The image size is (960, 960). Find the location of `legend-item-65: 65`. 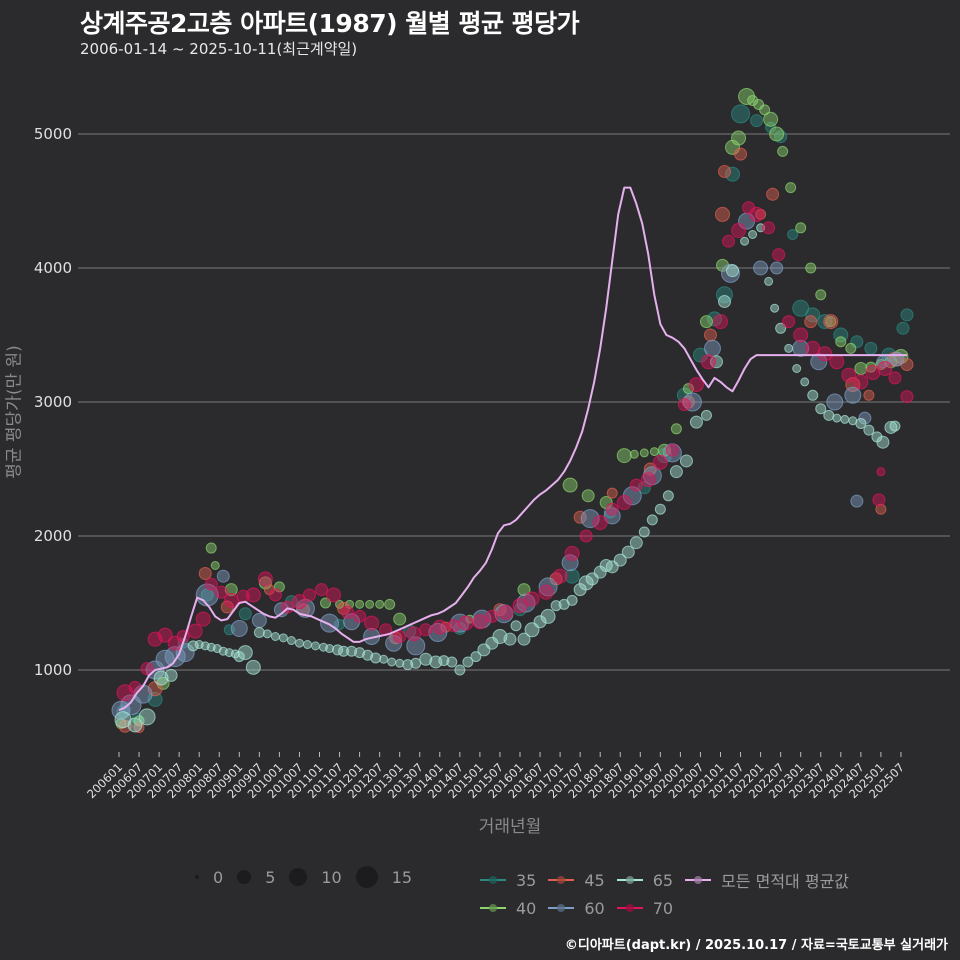

legend-item-65: 65 is located at coordinates (644, 880).